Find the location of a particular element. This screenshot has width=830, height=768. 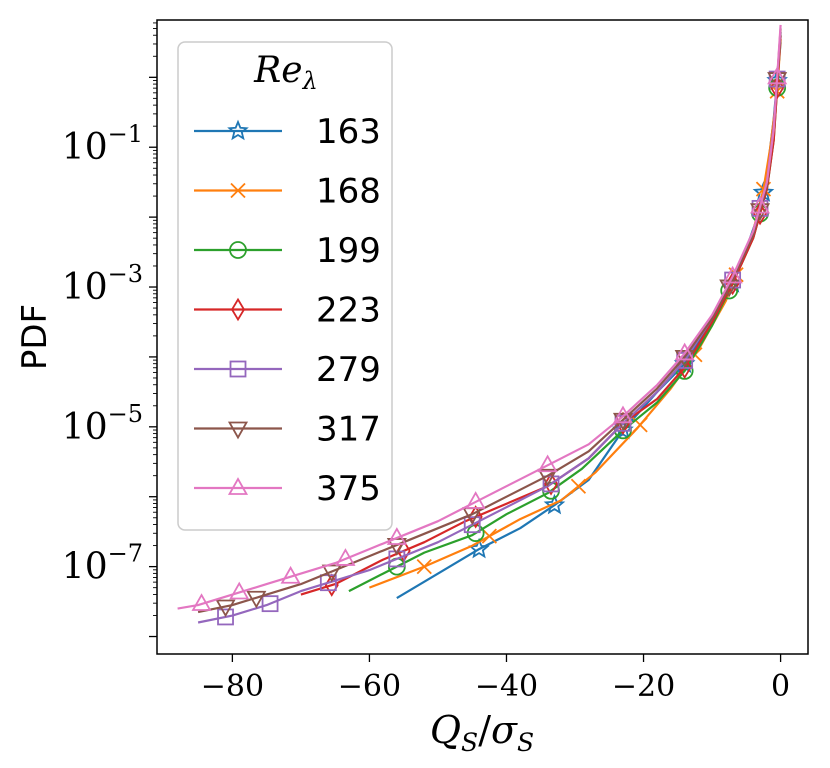

y-tick-label: 10⁻⁷ is located at coordinates (102, 564).